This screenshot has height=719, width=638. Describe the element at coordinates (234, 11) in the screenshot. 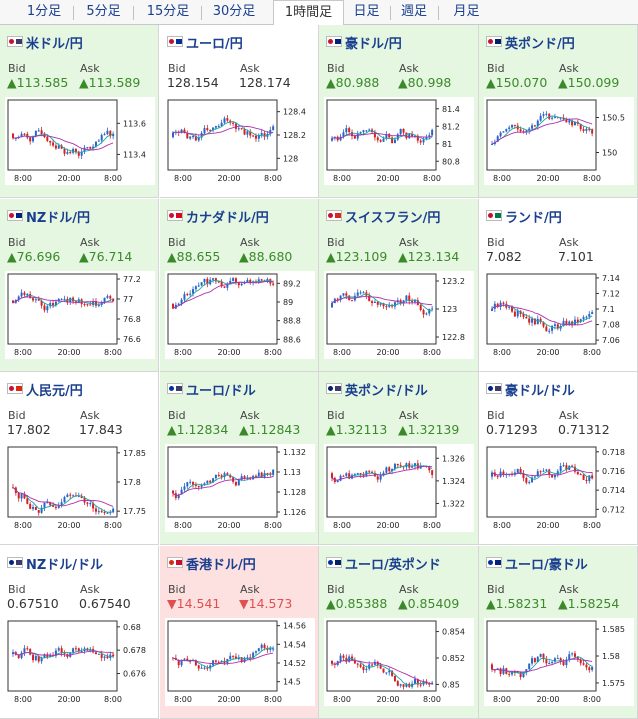

I see `tab-30min: 30分足` at that location.